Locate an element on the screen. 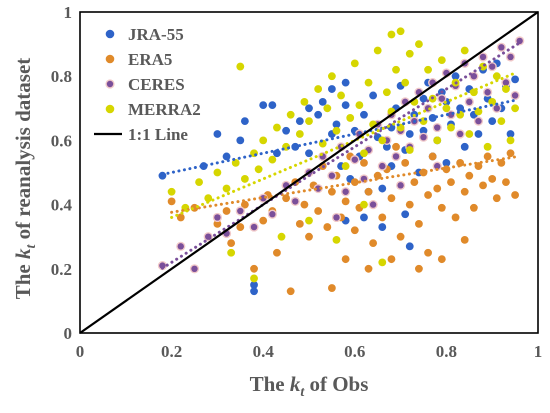  legend-label-merra2: MERRA2 is located at coordinates (164, 109).